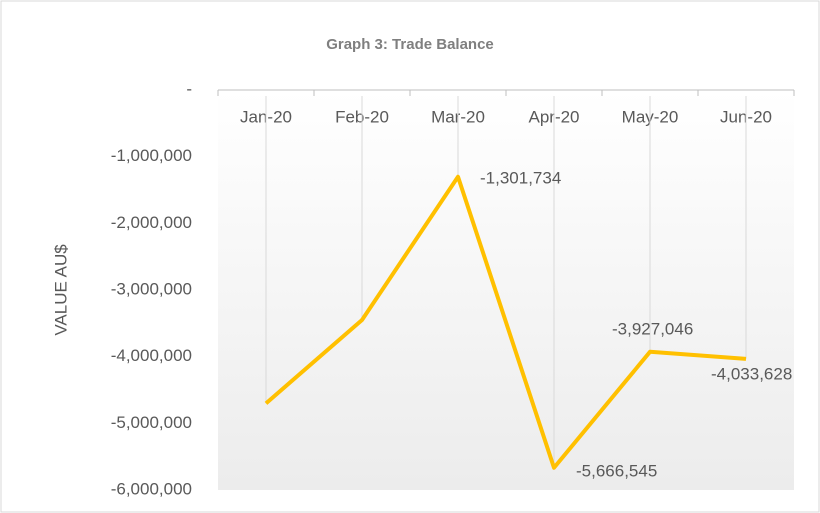  What do you see at coordinates (151, 488) in the screenshot?
I see `y-tick-label: -6,000,000` at bounding box center [151, 488].